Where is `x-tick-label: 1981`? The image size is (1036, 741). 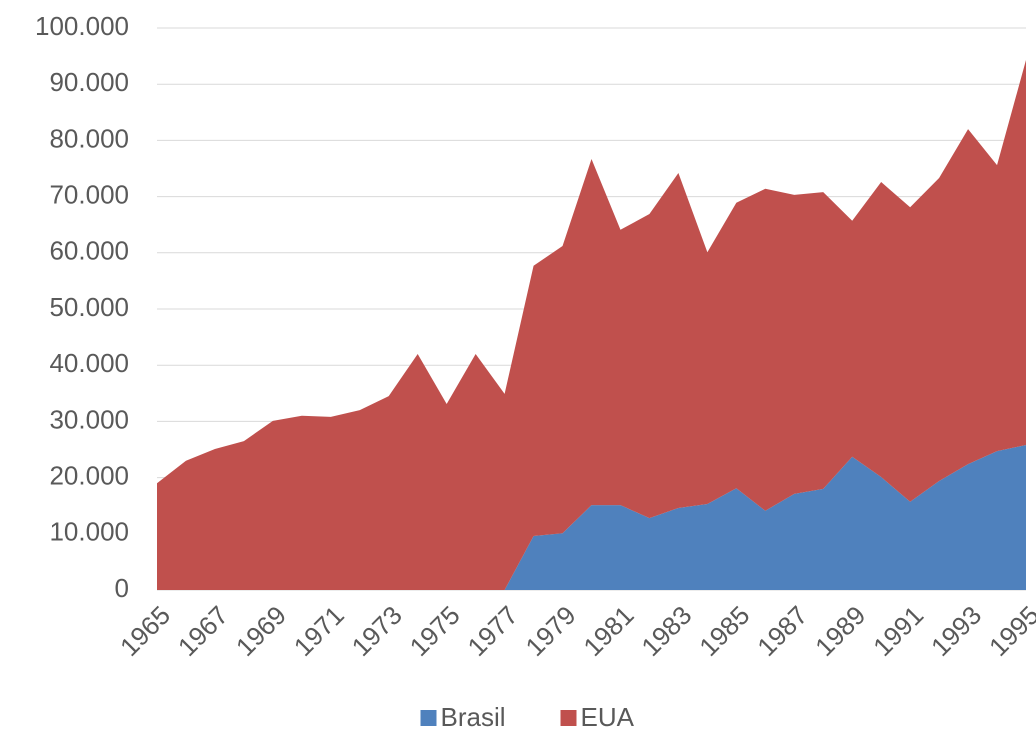
x-tick-label: 1981 is located at coordinates (608, 631).